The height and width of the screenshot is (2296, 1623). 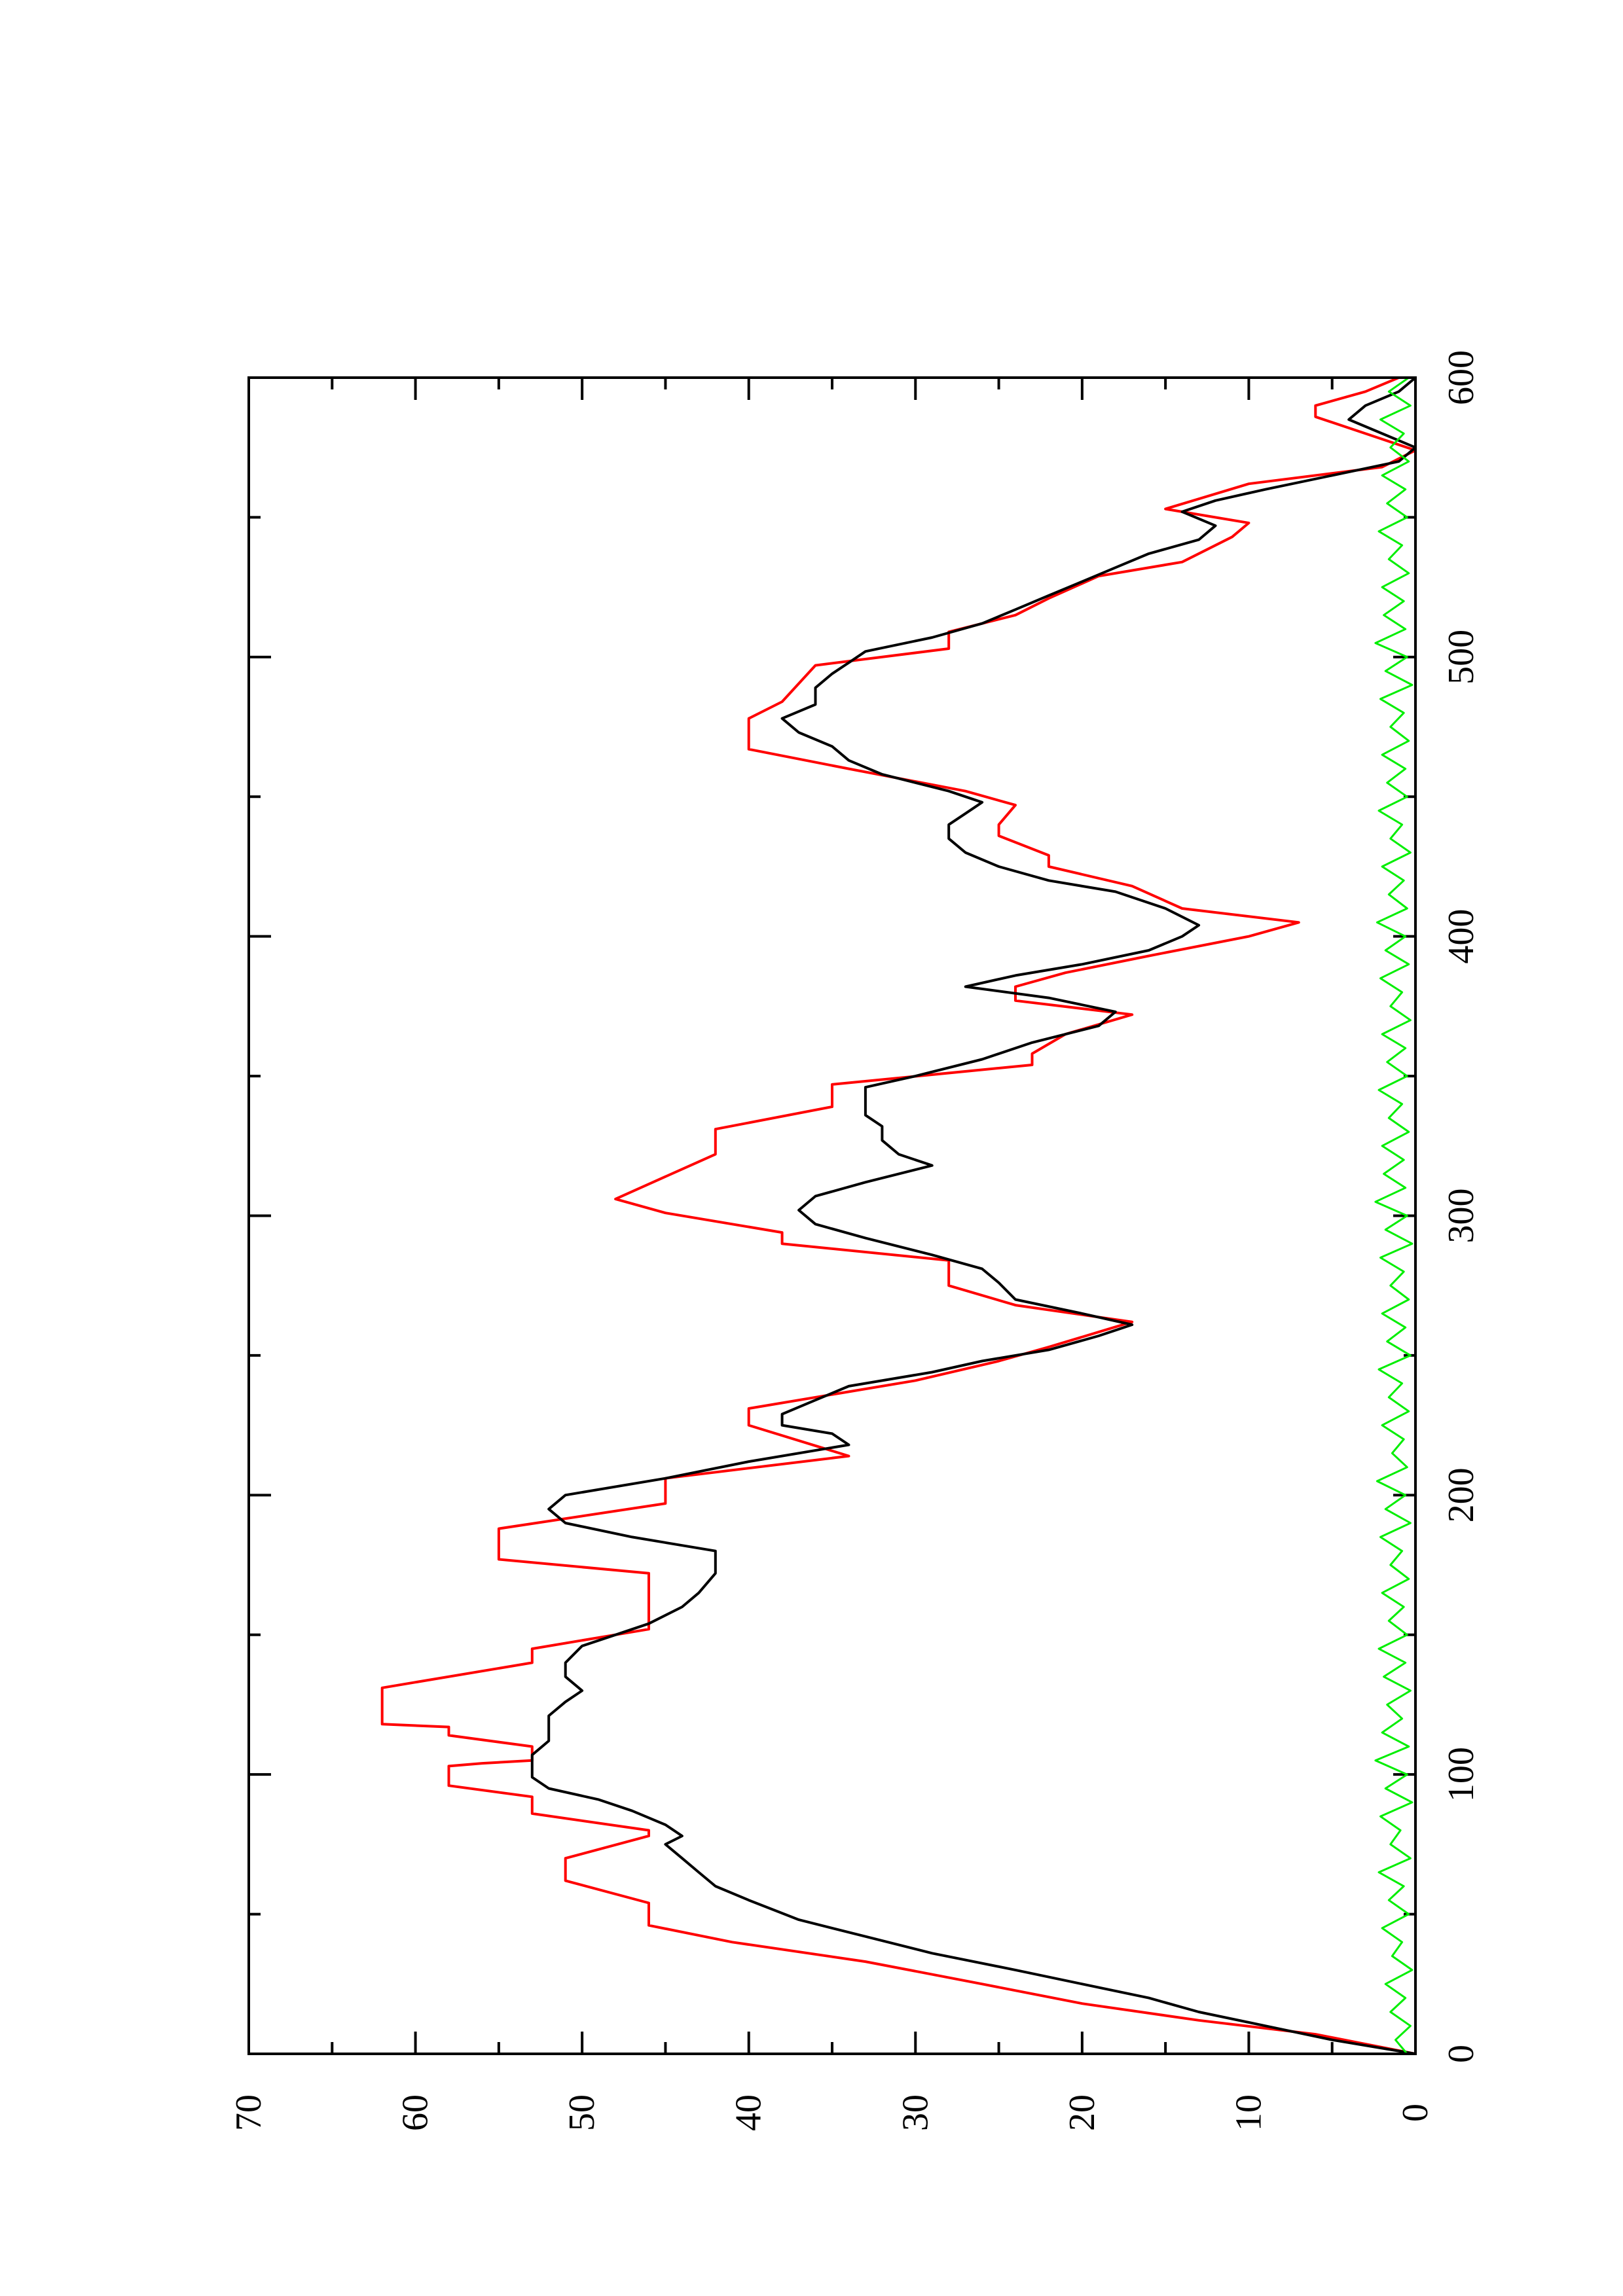 I want to click on x-tick-label: 500, so click(x=1461, y=657).